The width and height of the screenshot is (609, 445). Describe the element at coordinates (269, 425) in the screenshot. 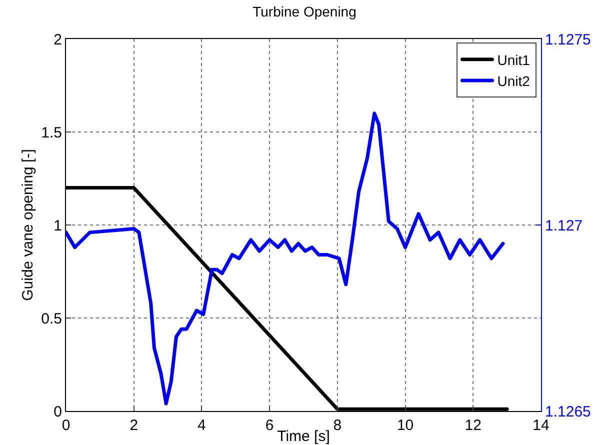

I see `x-tick-label: 6` at that location.